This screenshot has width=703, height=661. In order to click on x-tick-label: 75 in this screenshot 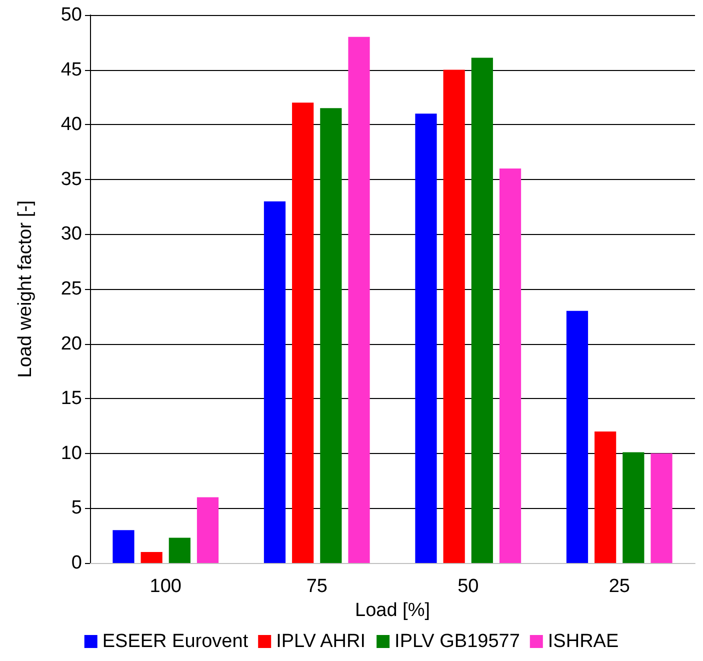, I will do `click(317, 586)`.